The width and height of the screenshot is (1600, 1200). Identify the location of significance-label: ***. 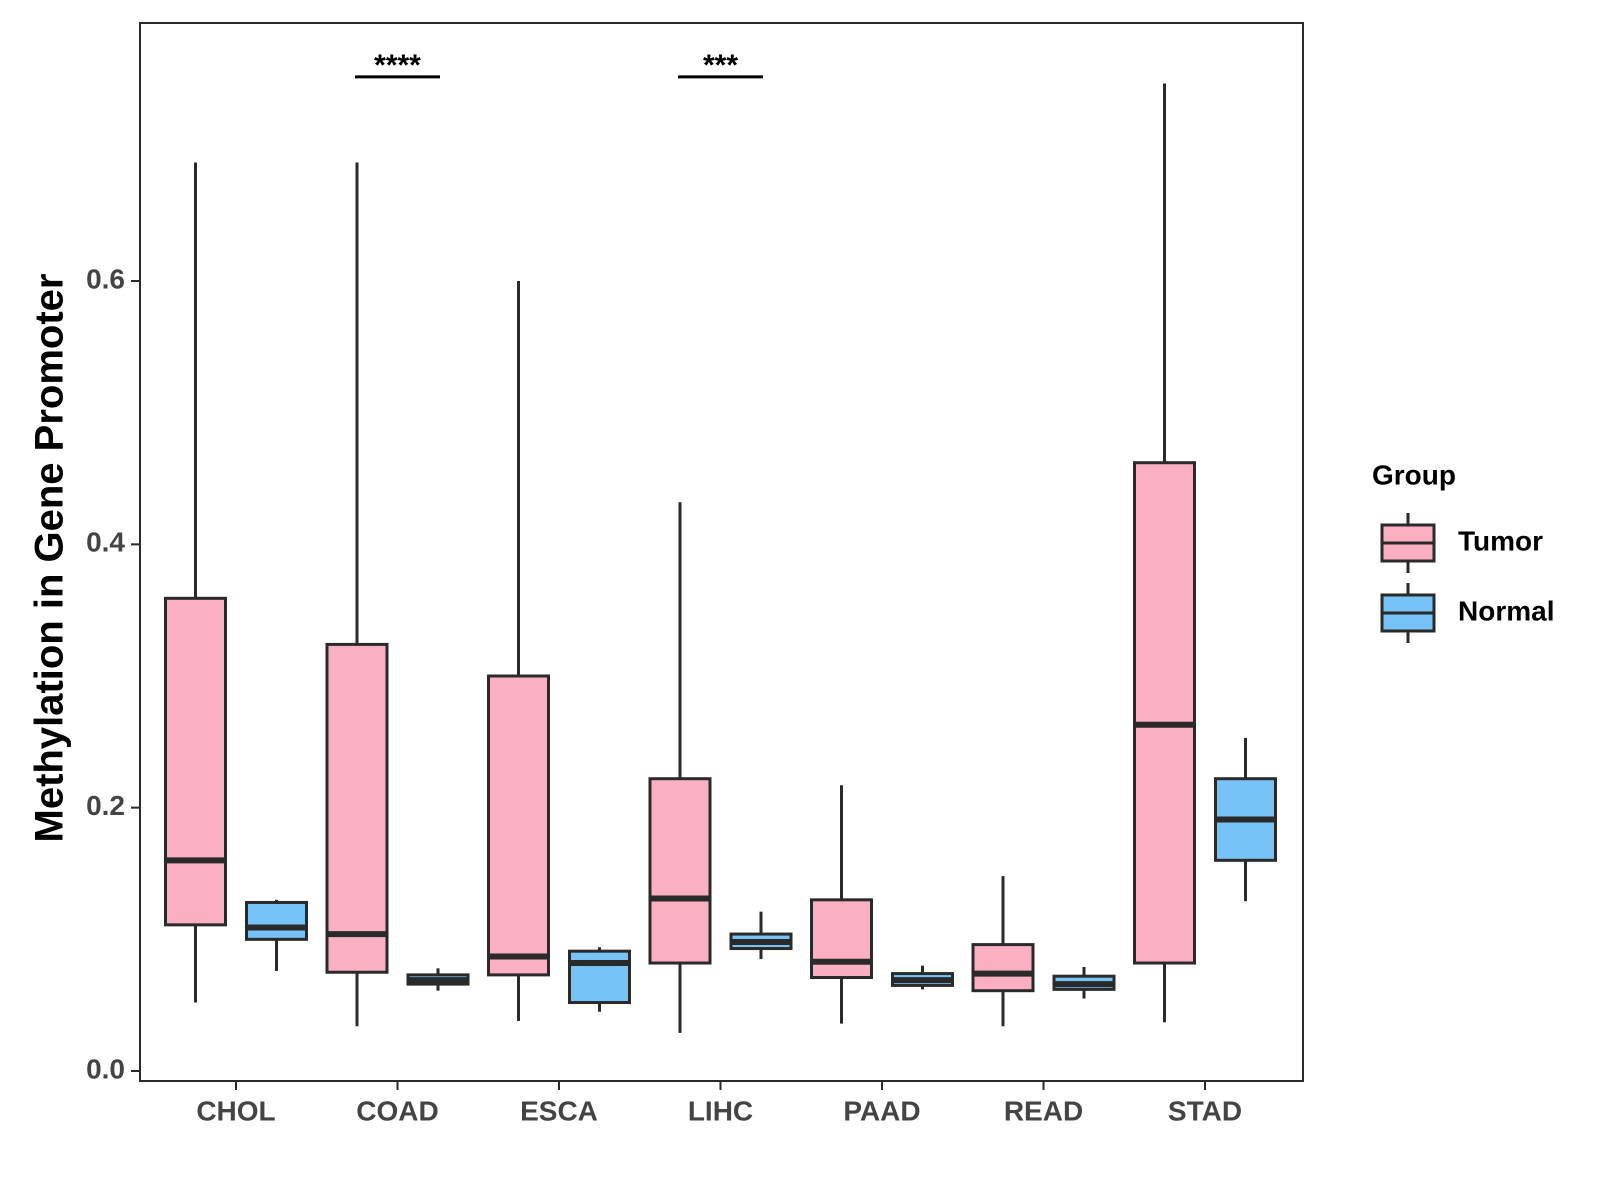
(720, 65).